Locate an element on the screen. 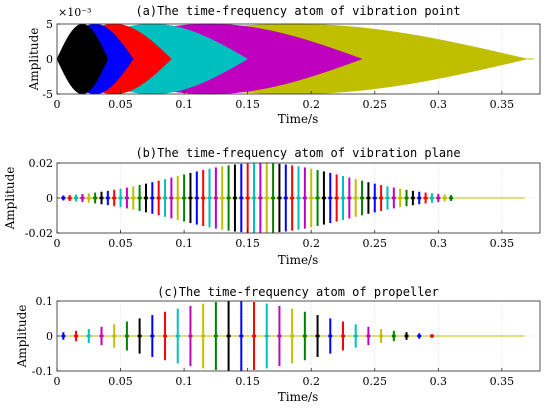 The image size is (550, 409). y-tick-label: 0.1 is located at coordinates (45, 301).